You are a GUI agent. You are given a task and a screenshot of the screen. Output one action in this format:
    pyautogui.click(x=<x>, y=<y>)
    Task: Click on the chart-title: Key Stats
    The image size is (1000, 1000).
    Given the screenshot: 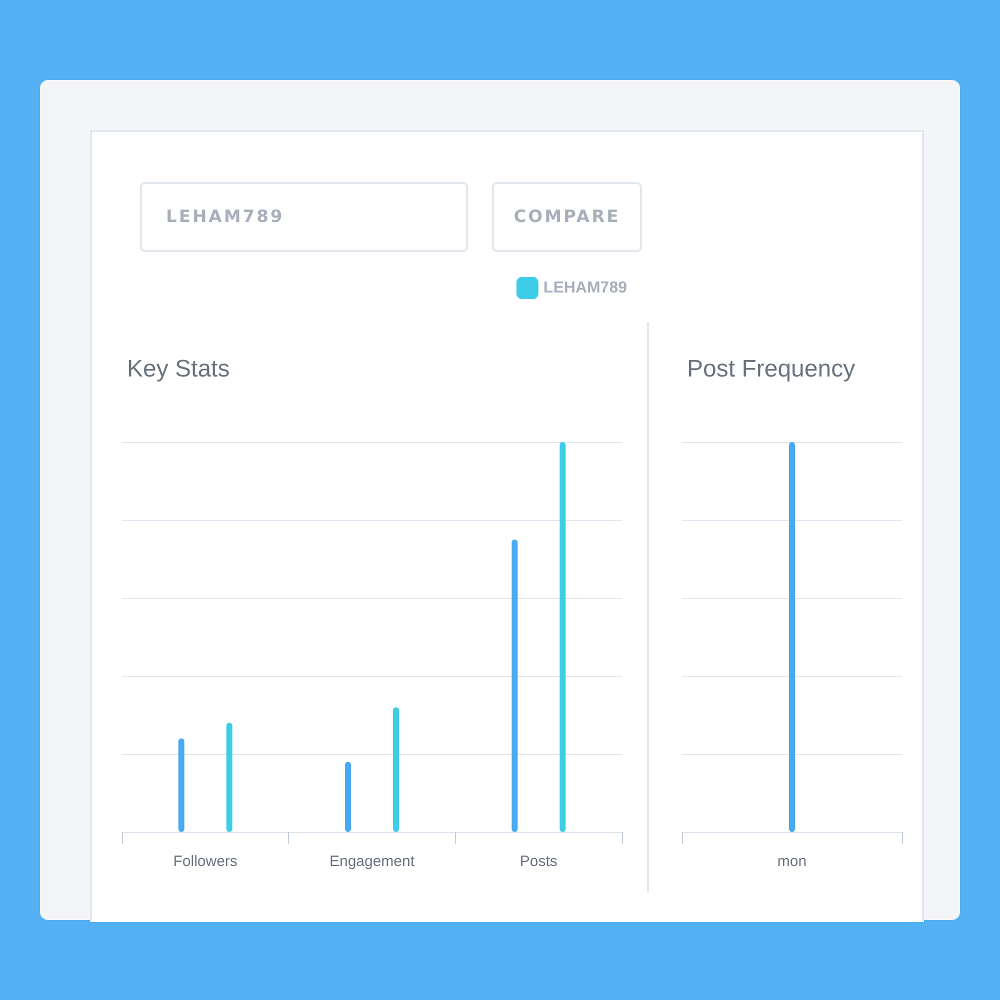 What is the action you would take?
    pyautogui.click(x=178, y=369)
    